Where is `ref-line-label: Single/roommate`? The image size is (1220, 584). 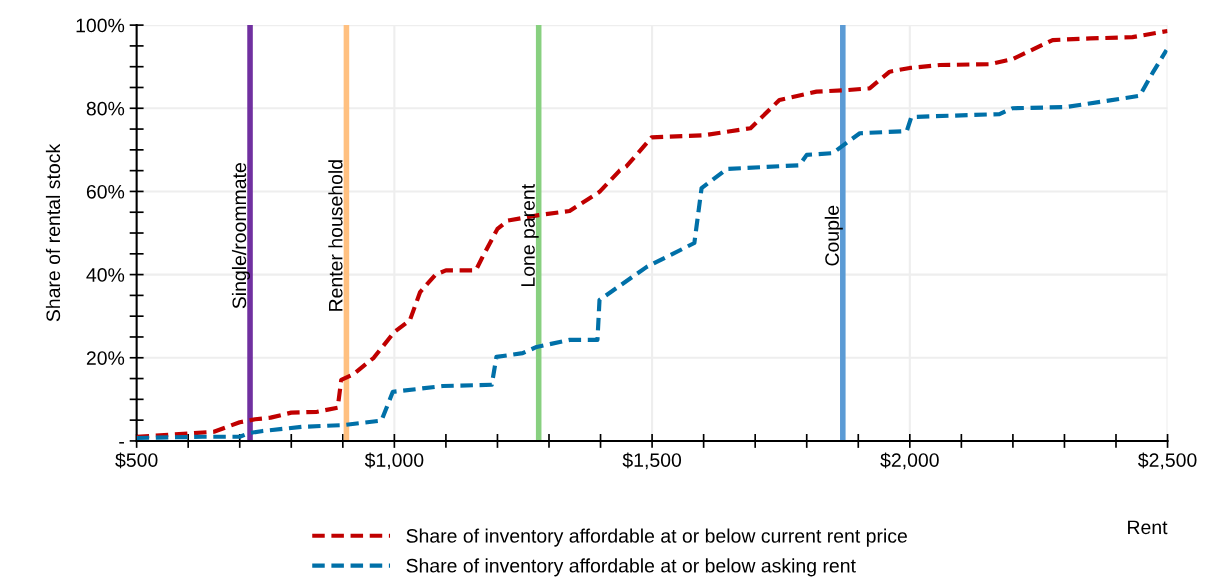 ref-line-label: Single/roommate is located at coordinates (241, 236).